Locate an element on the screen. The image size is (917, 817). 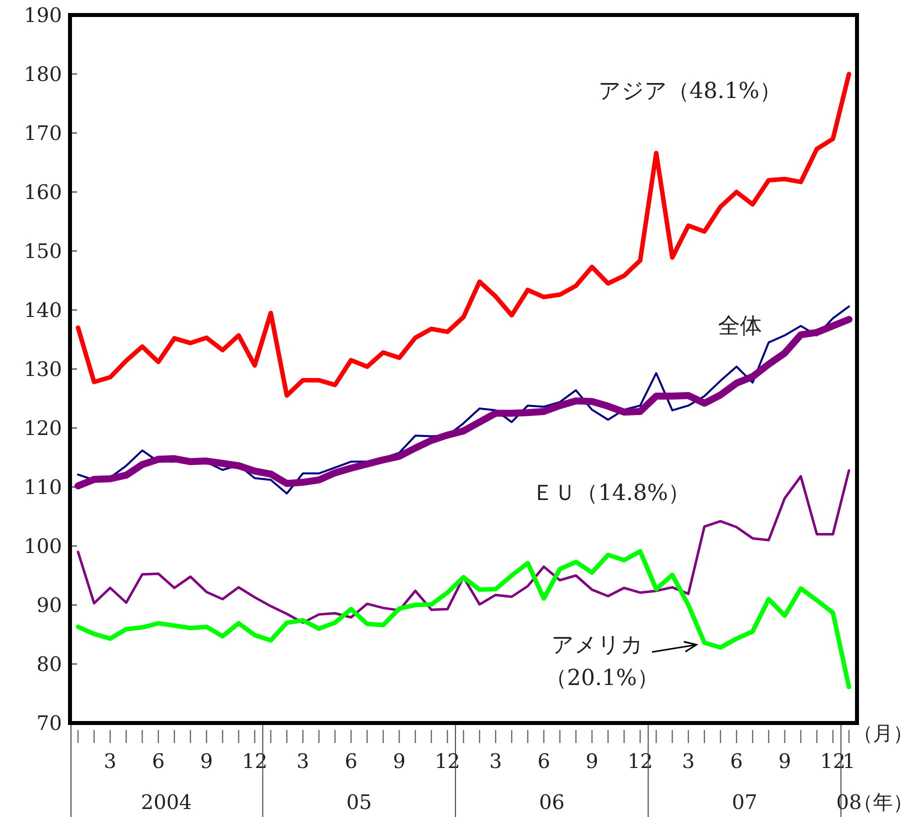
y-tick-label: 120 is located at coordinates (43, 428).